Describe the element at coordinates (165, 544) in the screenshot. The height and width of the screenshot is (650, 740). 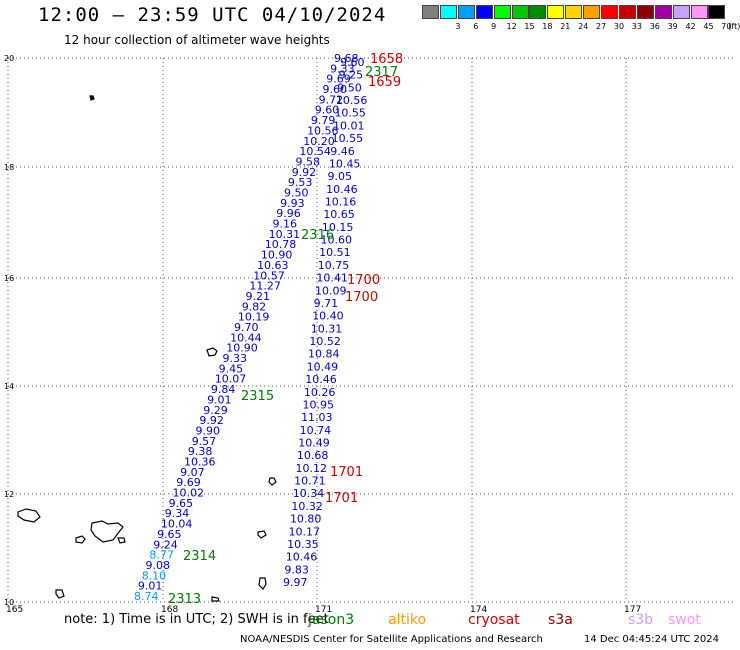
I see `wave-height-value: 9.24` at that location.